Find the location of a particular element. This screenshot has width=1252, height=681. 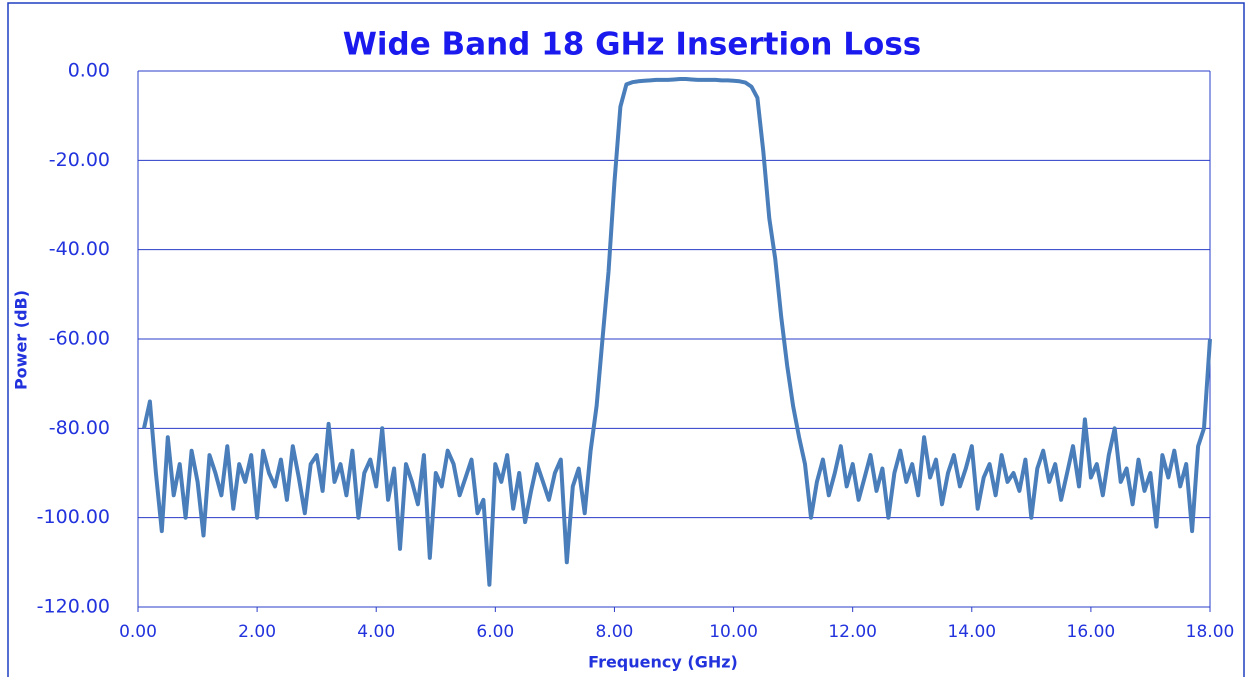

x-tick-label: 12.00 is located at coordinates (852, 632).